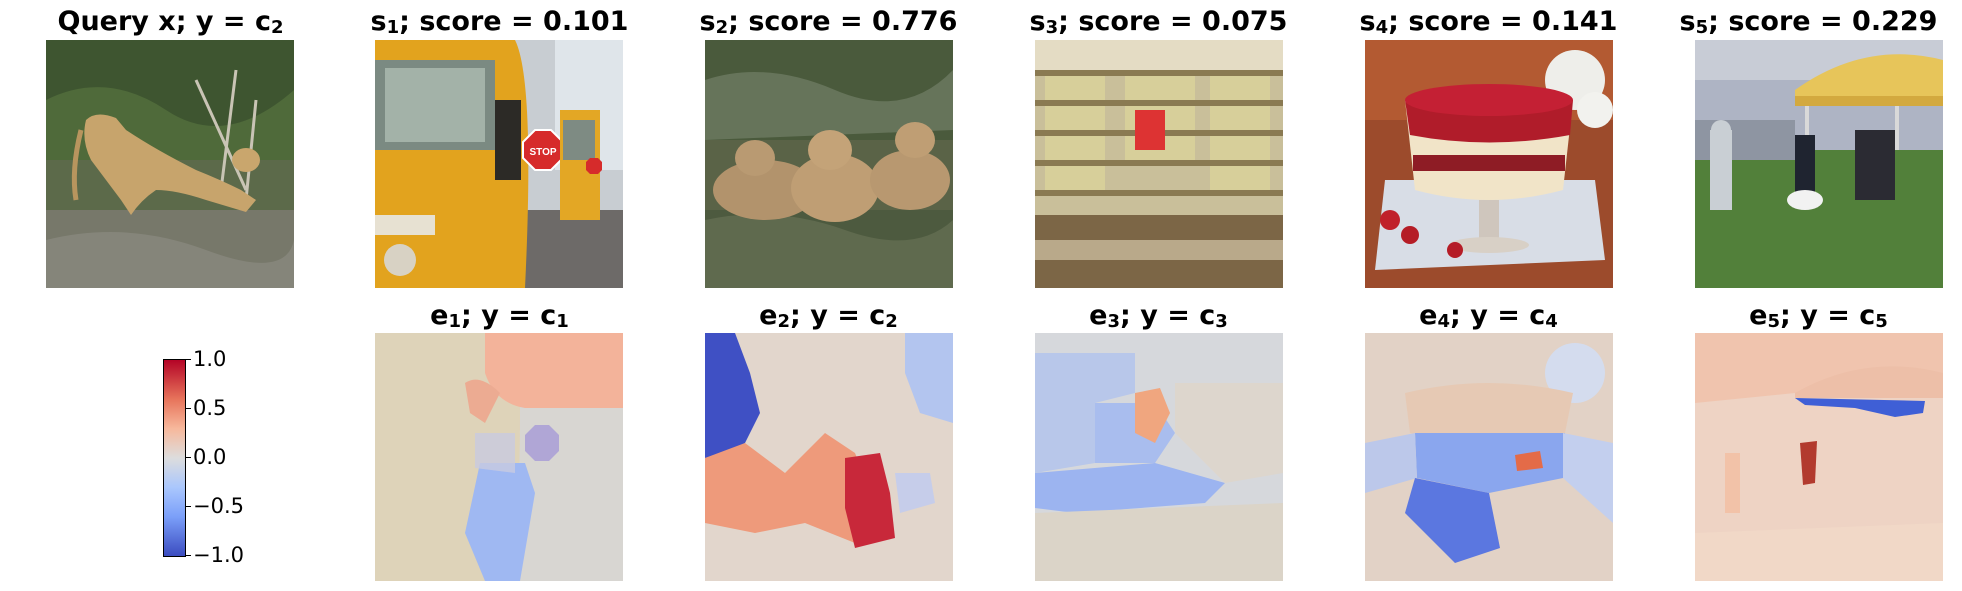  Describe the element at coordinates (170, 164) in the screenshot. I see `query-image` at that location.